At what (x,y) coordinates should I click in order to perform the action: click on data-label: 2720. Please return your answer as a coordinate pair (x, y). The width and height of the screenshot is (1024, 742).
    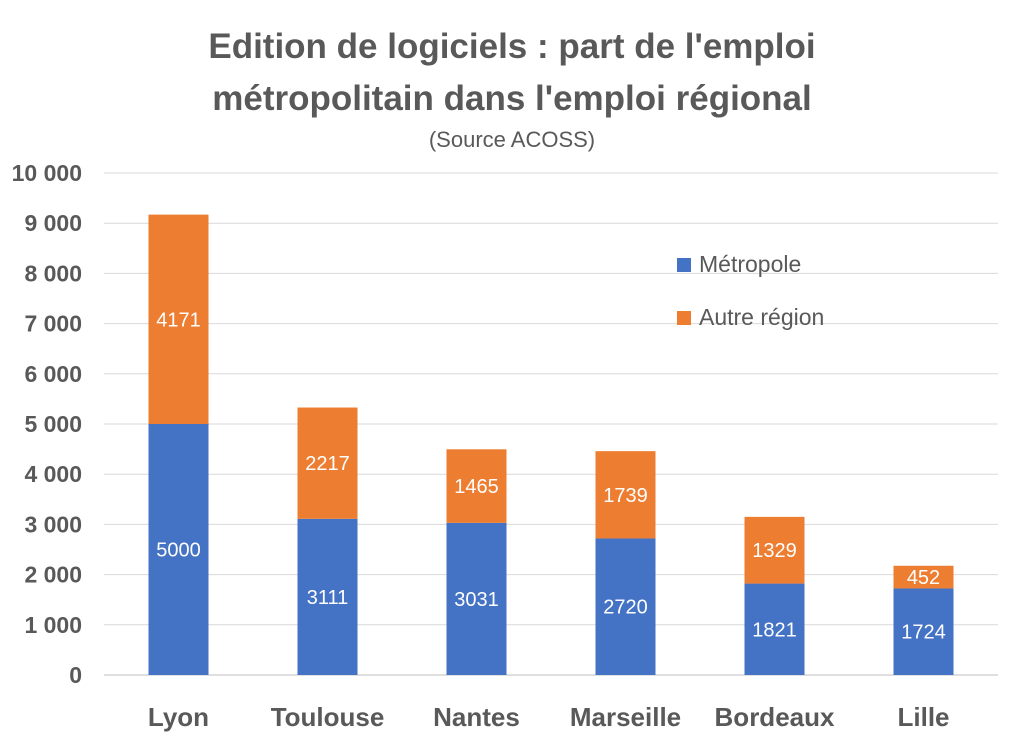
    Looking at the image, I should click on (625, 608).